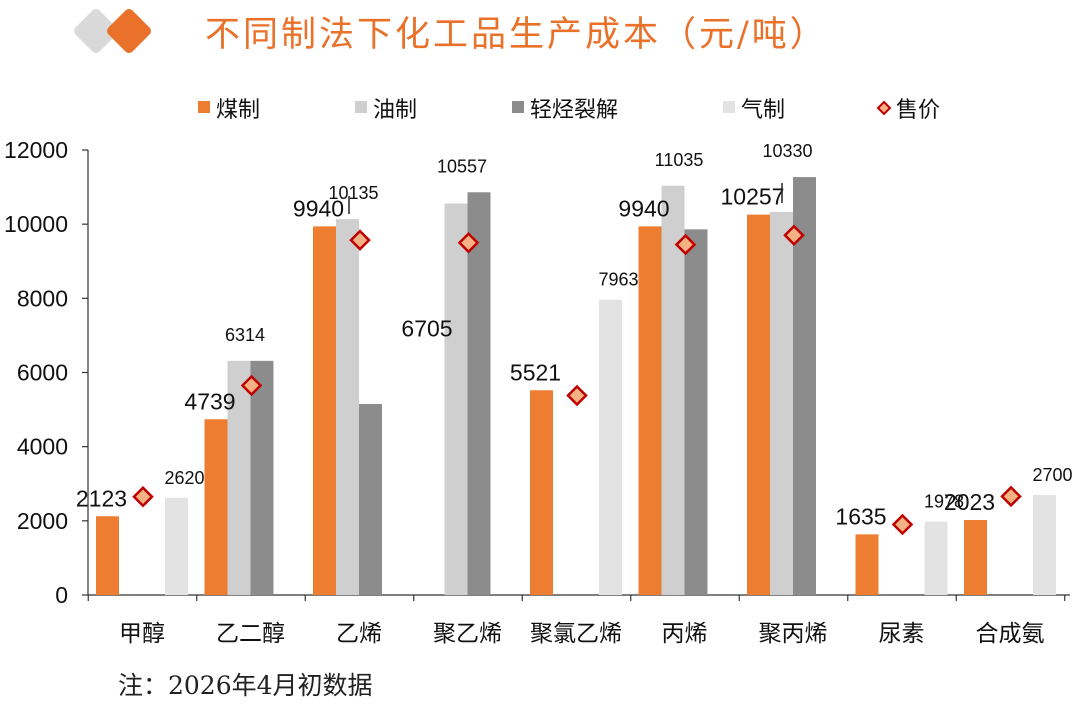  I want to click on logo-mark, so click(112, 31).